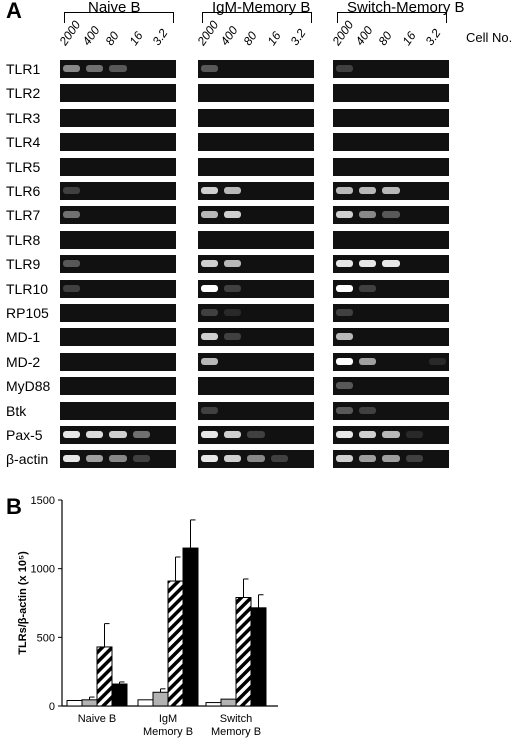  What do you see at coordinates (257, 17) in the screenshot?
I see `group-bracket` at bounding box center [257, 17].